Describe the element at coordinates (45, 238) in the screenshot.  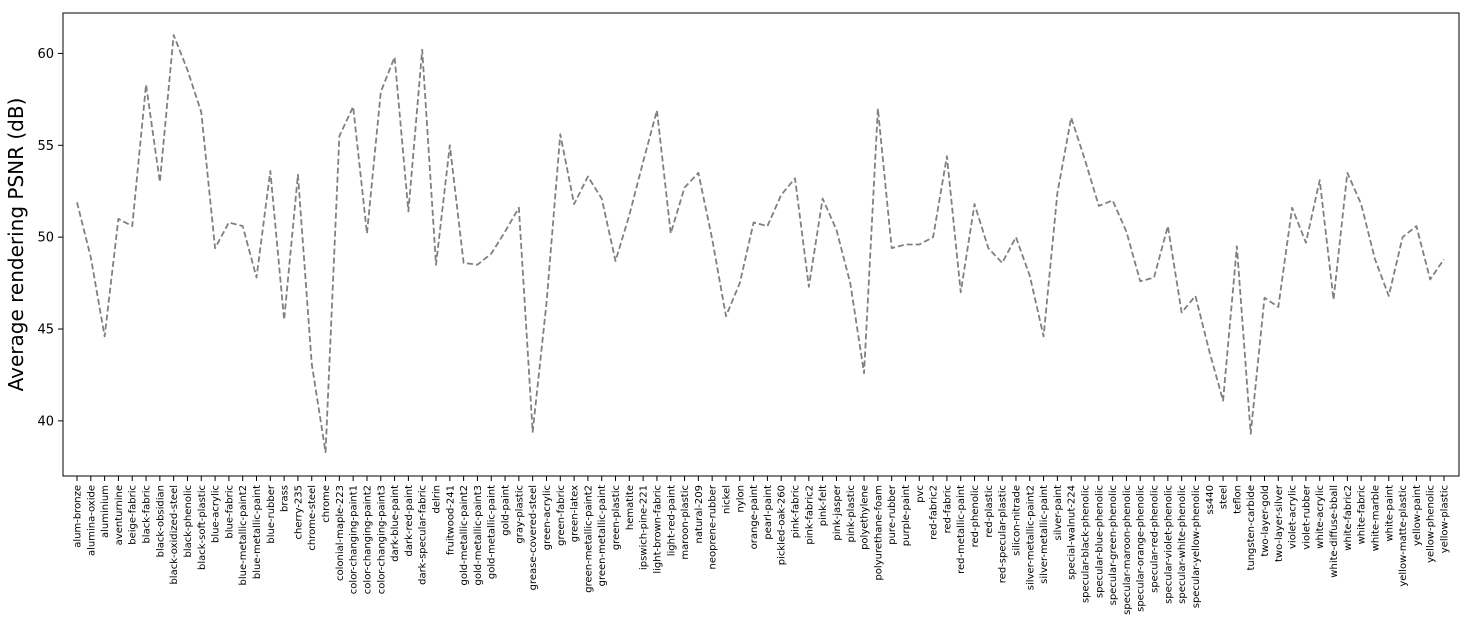
I see `y-tick-label: 50` at that location.